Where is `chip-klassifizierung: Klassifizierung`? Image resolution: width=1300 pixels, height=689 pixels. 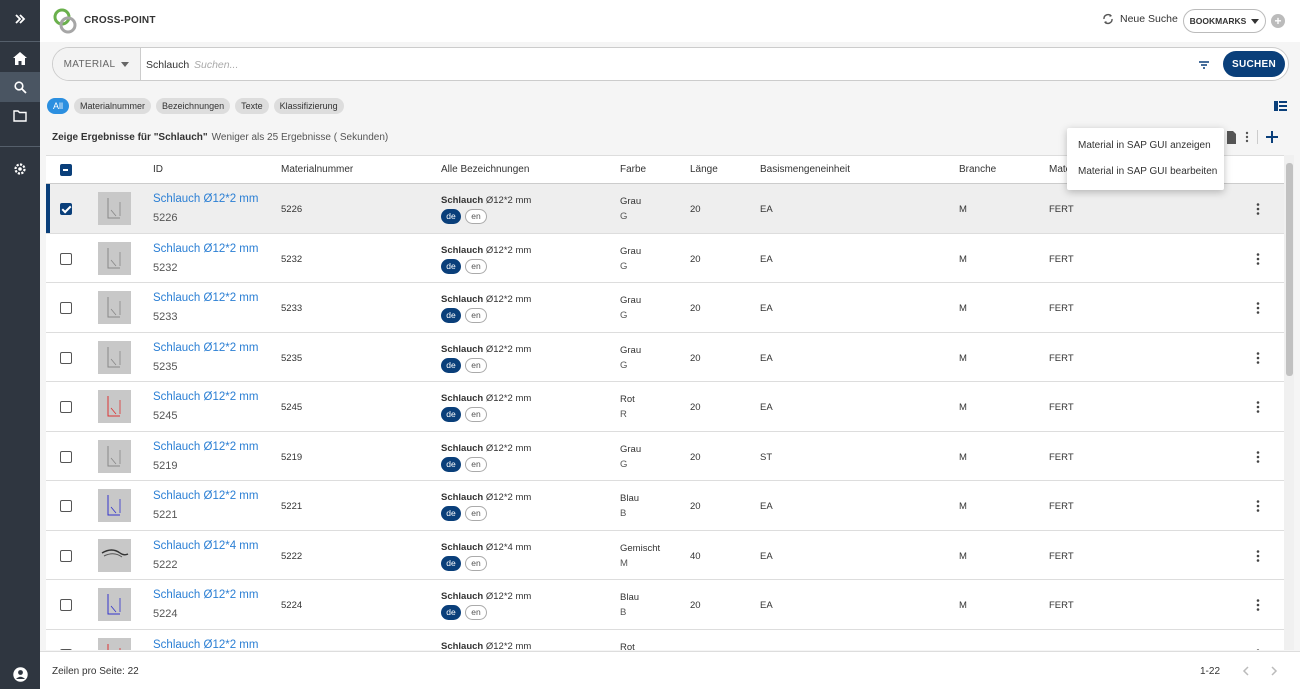 chip-klassifizierung: Klassifizierung is located at coordinates (308, 106).